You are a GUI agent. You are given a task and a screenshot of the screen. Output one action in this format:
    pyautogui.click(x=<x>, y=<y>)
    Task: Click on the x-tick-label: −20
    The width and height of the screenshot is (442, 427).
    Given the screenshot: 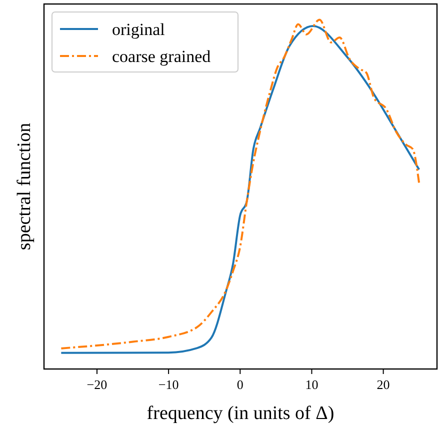 What is the action you would take?
    pyautogui.click(x=97, y=384)
    